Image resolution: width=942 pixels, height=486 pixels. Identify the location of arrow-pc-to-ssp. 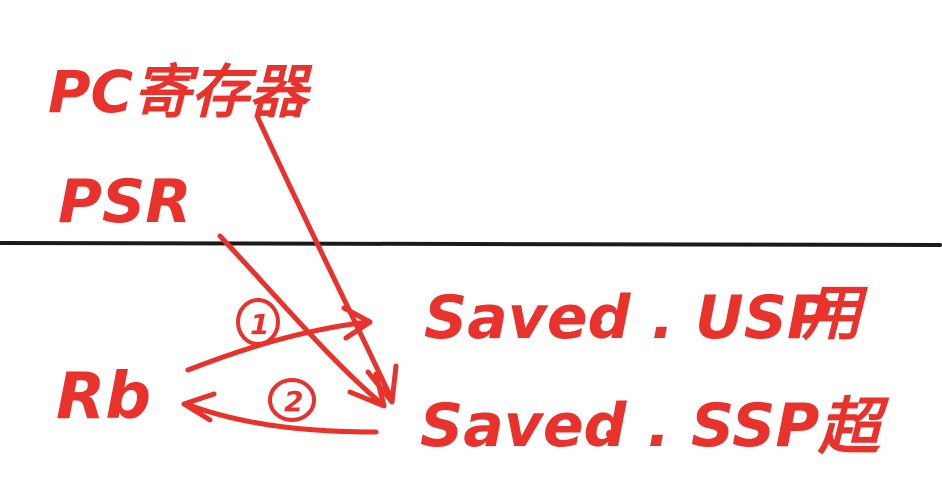
(327, 260).